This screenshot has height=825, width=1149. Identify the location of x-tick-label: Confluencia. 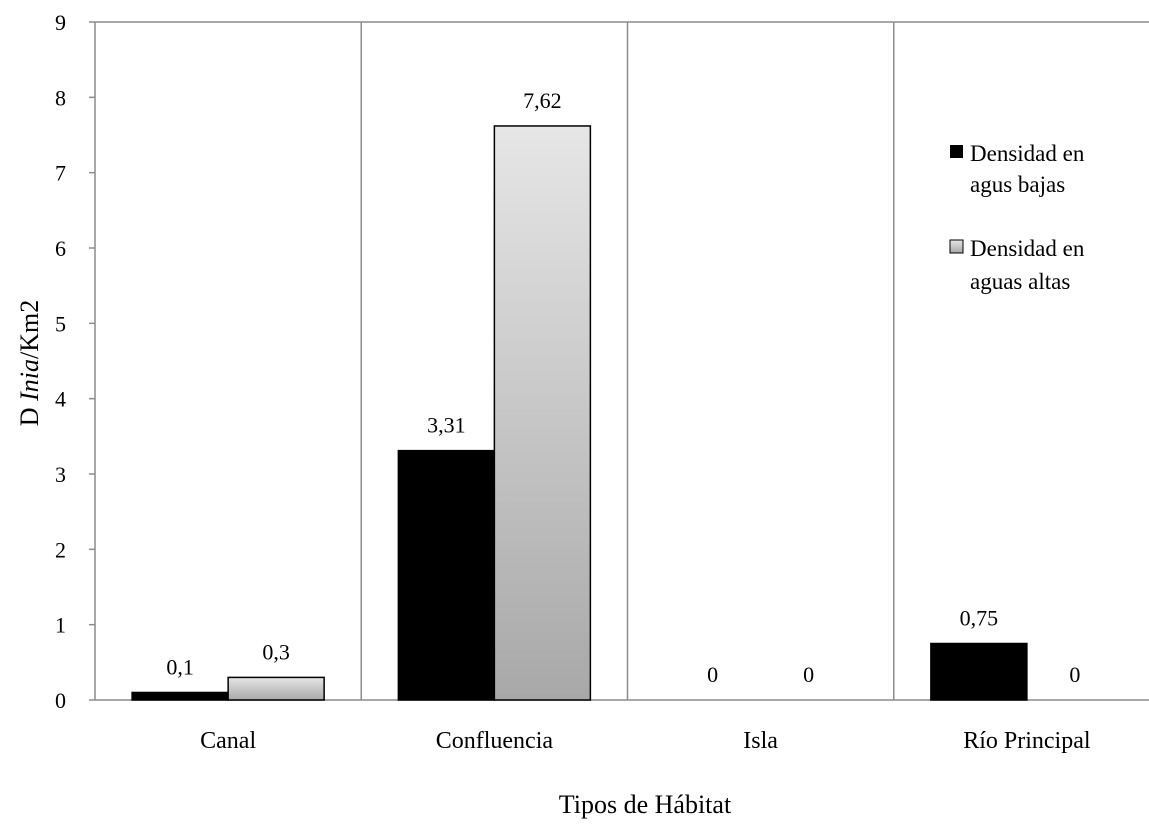
(495, 741).